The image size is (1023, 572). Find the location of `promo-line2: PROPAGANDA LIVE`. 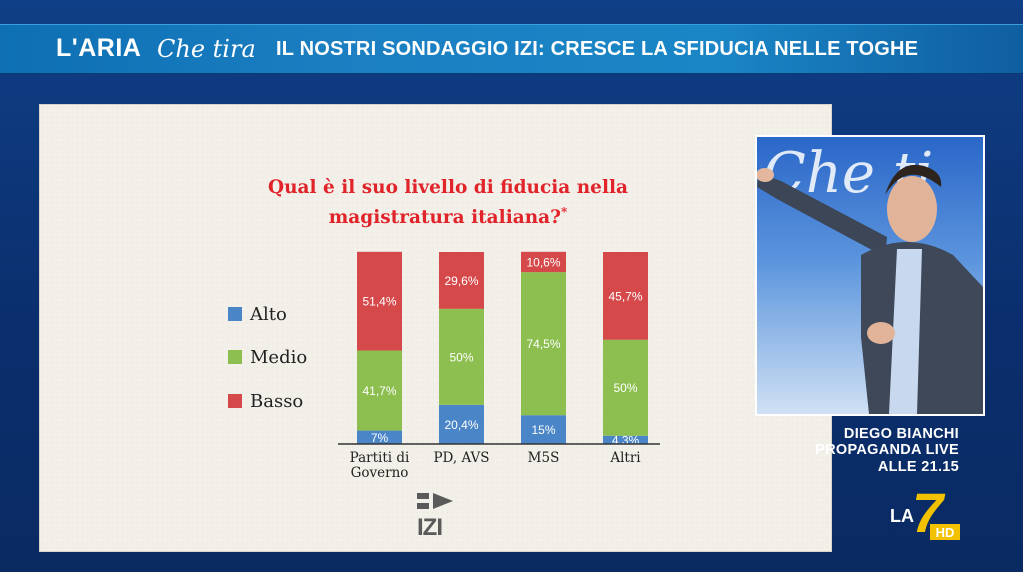

promo-line2: PROPAGANDA LIVE is located at coordinates (887, 450).